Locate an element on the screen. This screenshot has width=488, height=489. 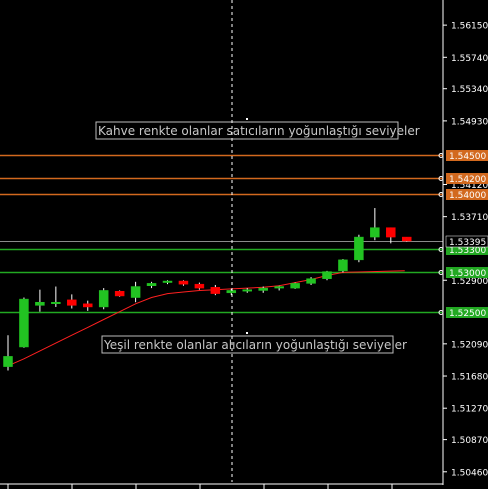
y-tick-label-2: 1.55340 is located at coordinates (469, 90).